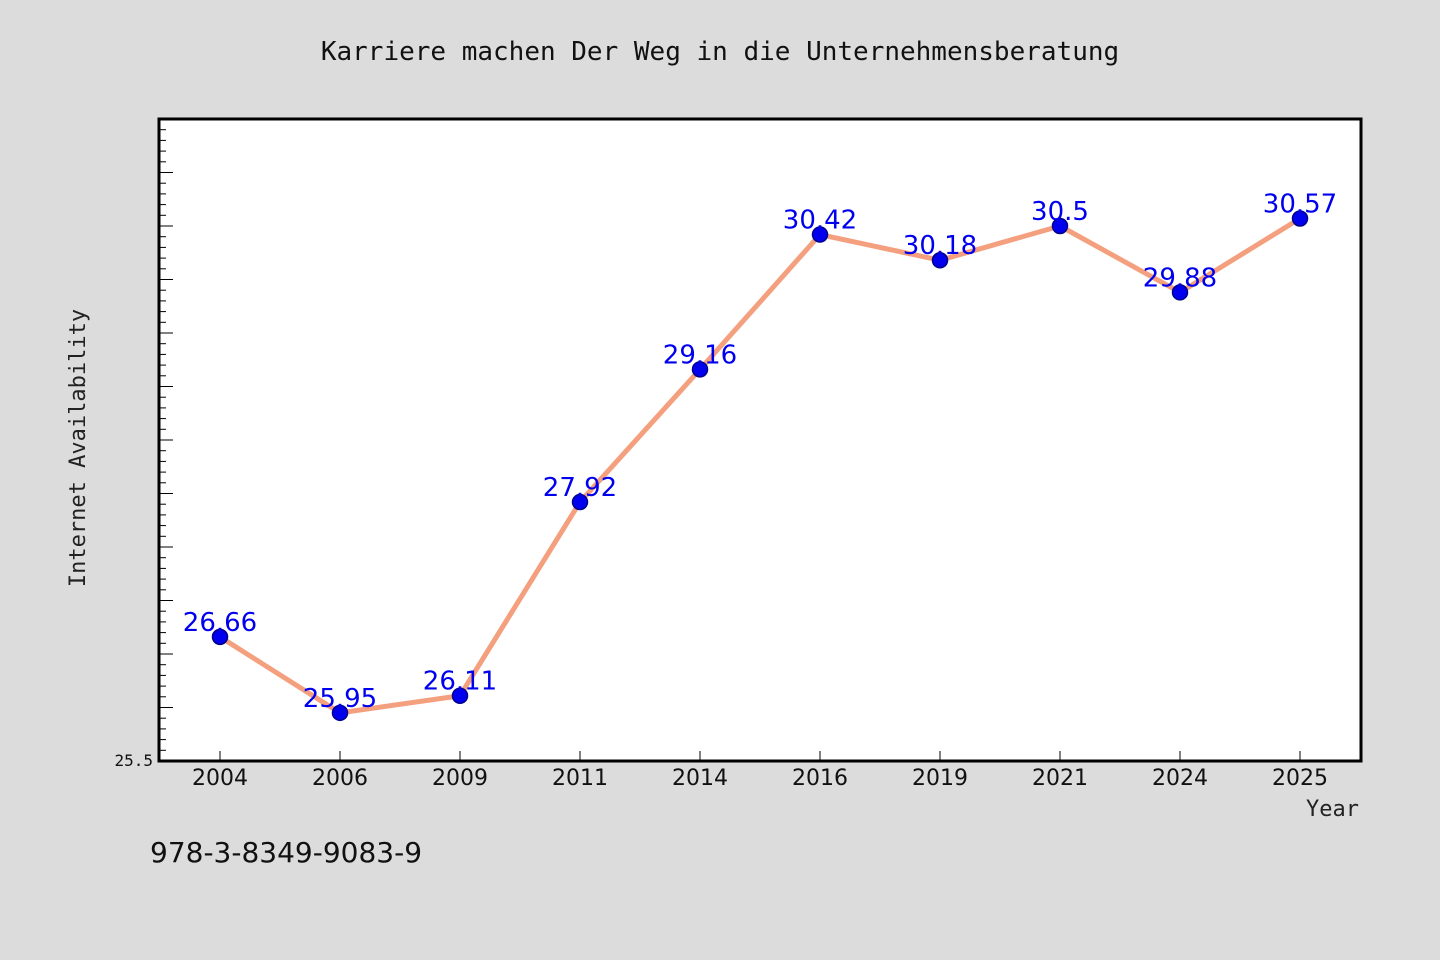 This screenshot has height=960, width=1440. Describe the element at coordinates (820, 778) in the screenshot. I see `x-tick-label: 2016` at that location.